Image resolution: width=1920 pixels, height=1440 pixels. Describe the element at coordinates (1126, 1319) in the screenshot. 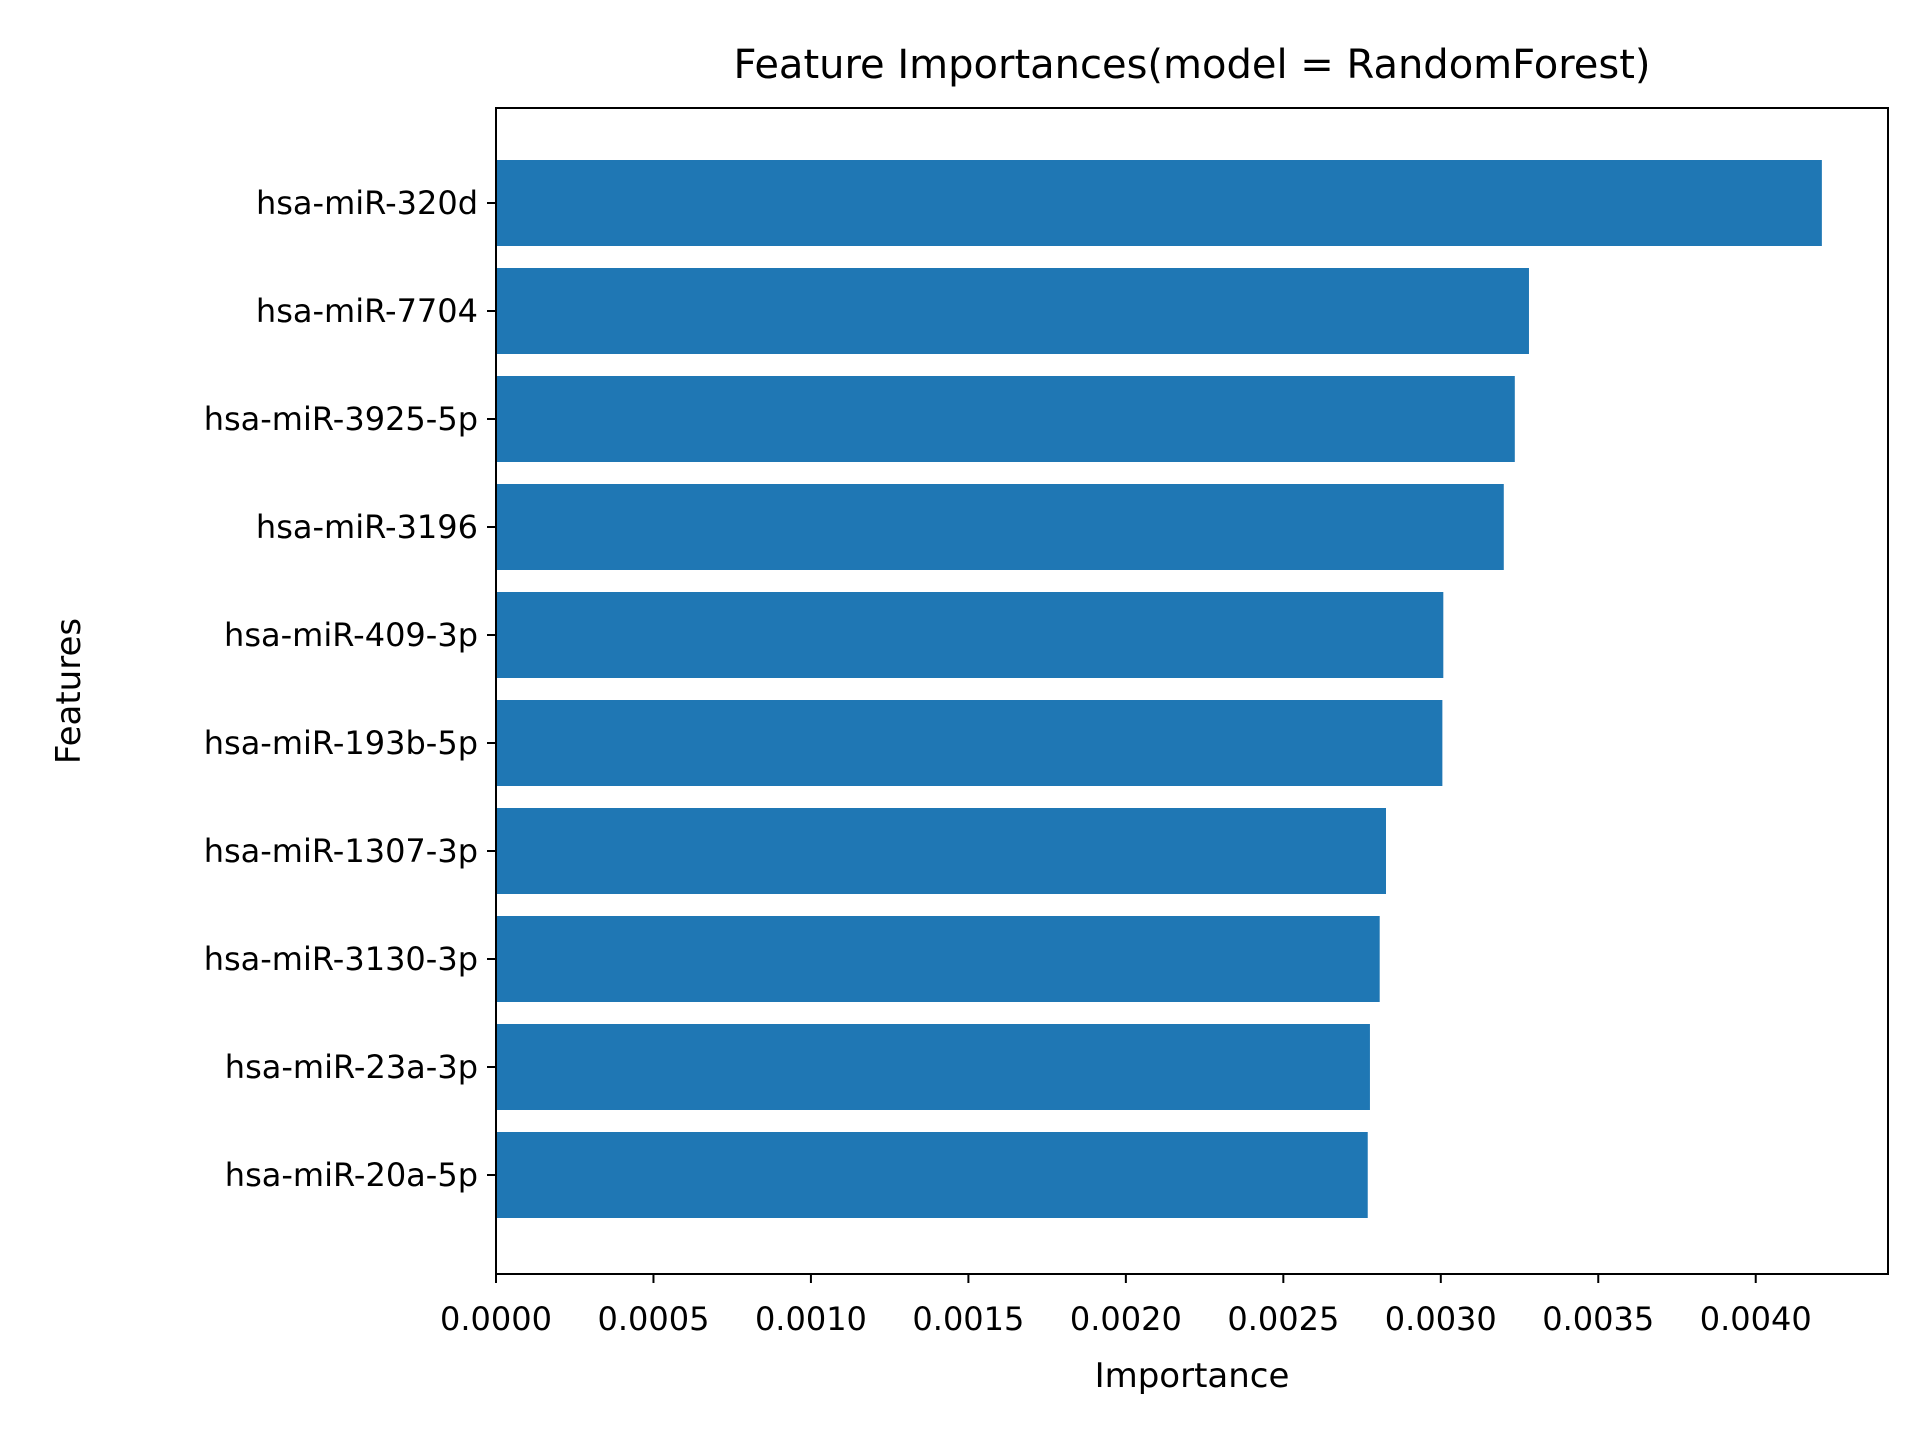

I see `x-tick-label: 0.0020` at that location.